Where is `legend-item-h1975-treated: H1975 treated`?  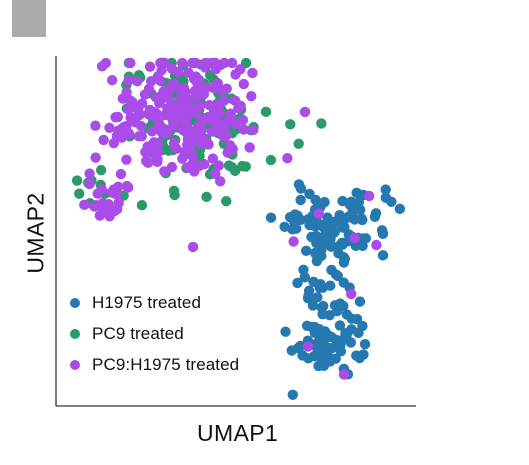
legend-item-h1975-treated: H1975 treated is located at coordinates (180, 302).